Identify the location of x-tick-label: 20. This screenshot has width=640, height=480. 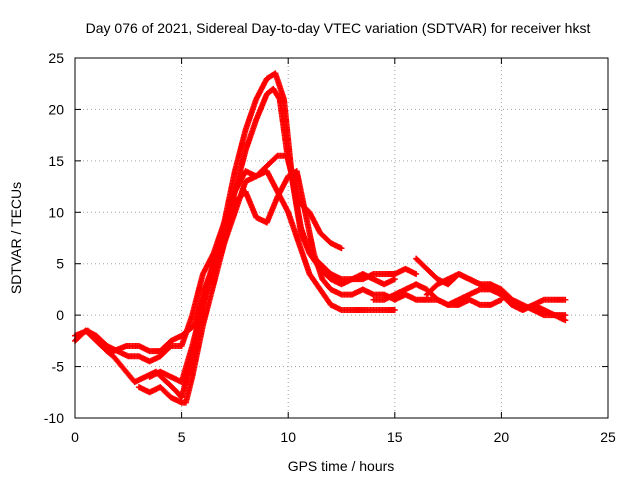
(502, 437).